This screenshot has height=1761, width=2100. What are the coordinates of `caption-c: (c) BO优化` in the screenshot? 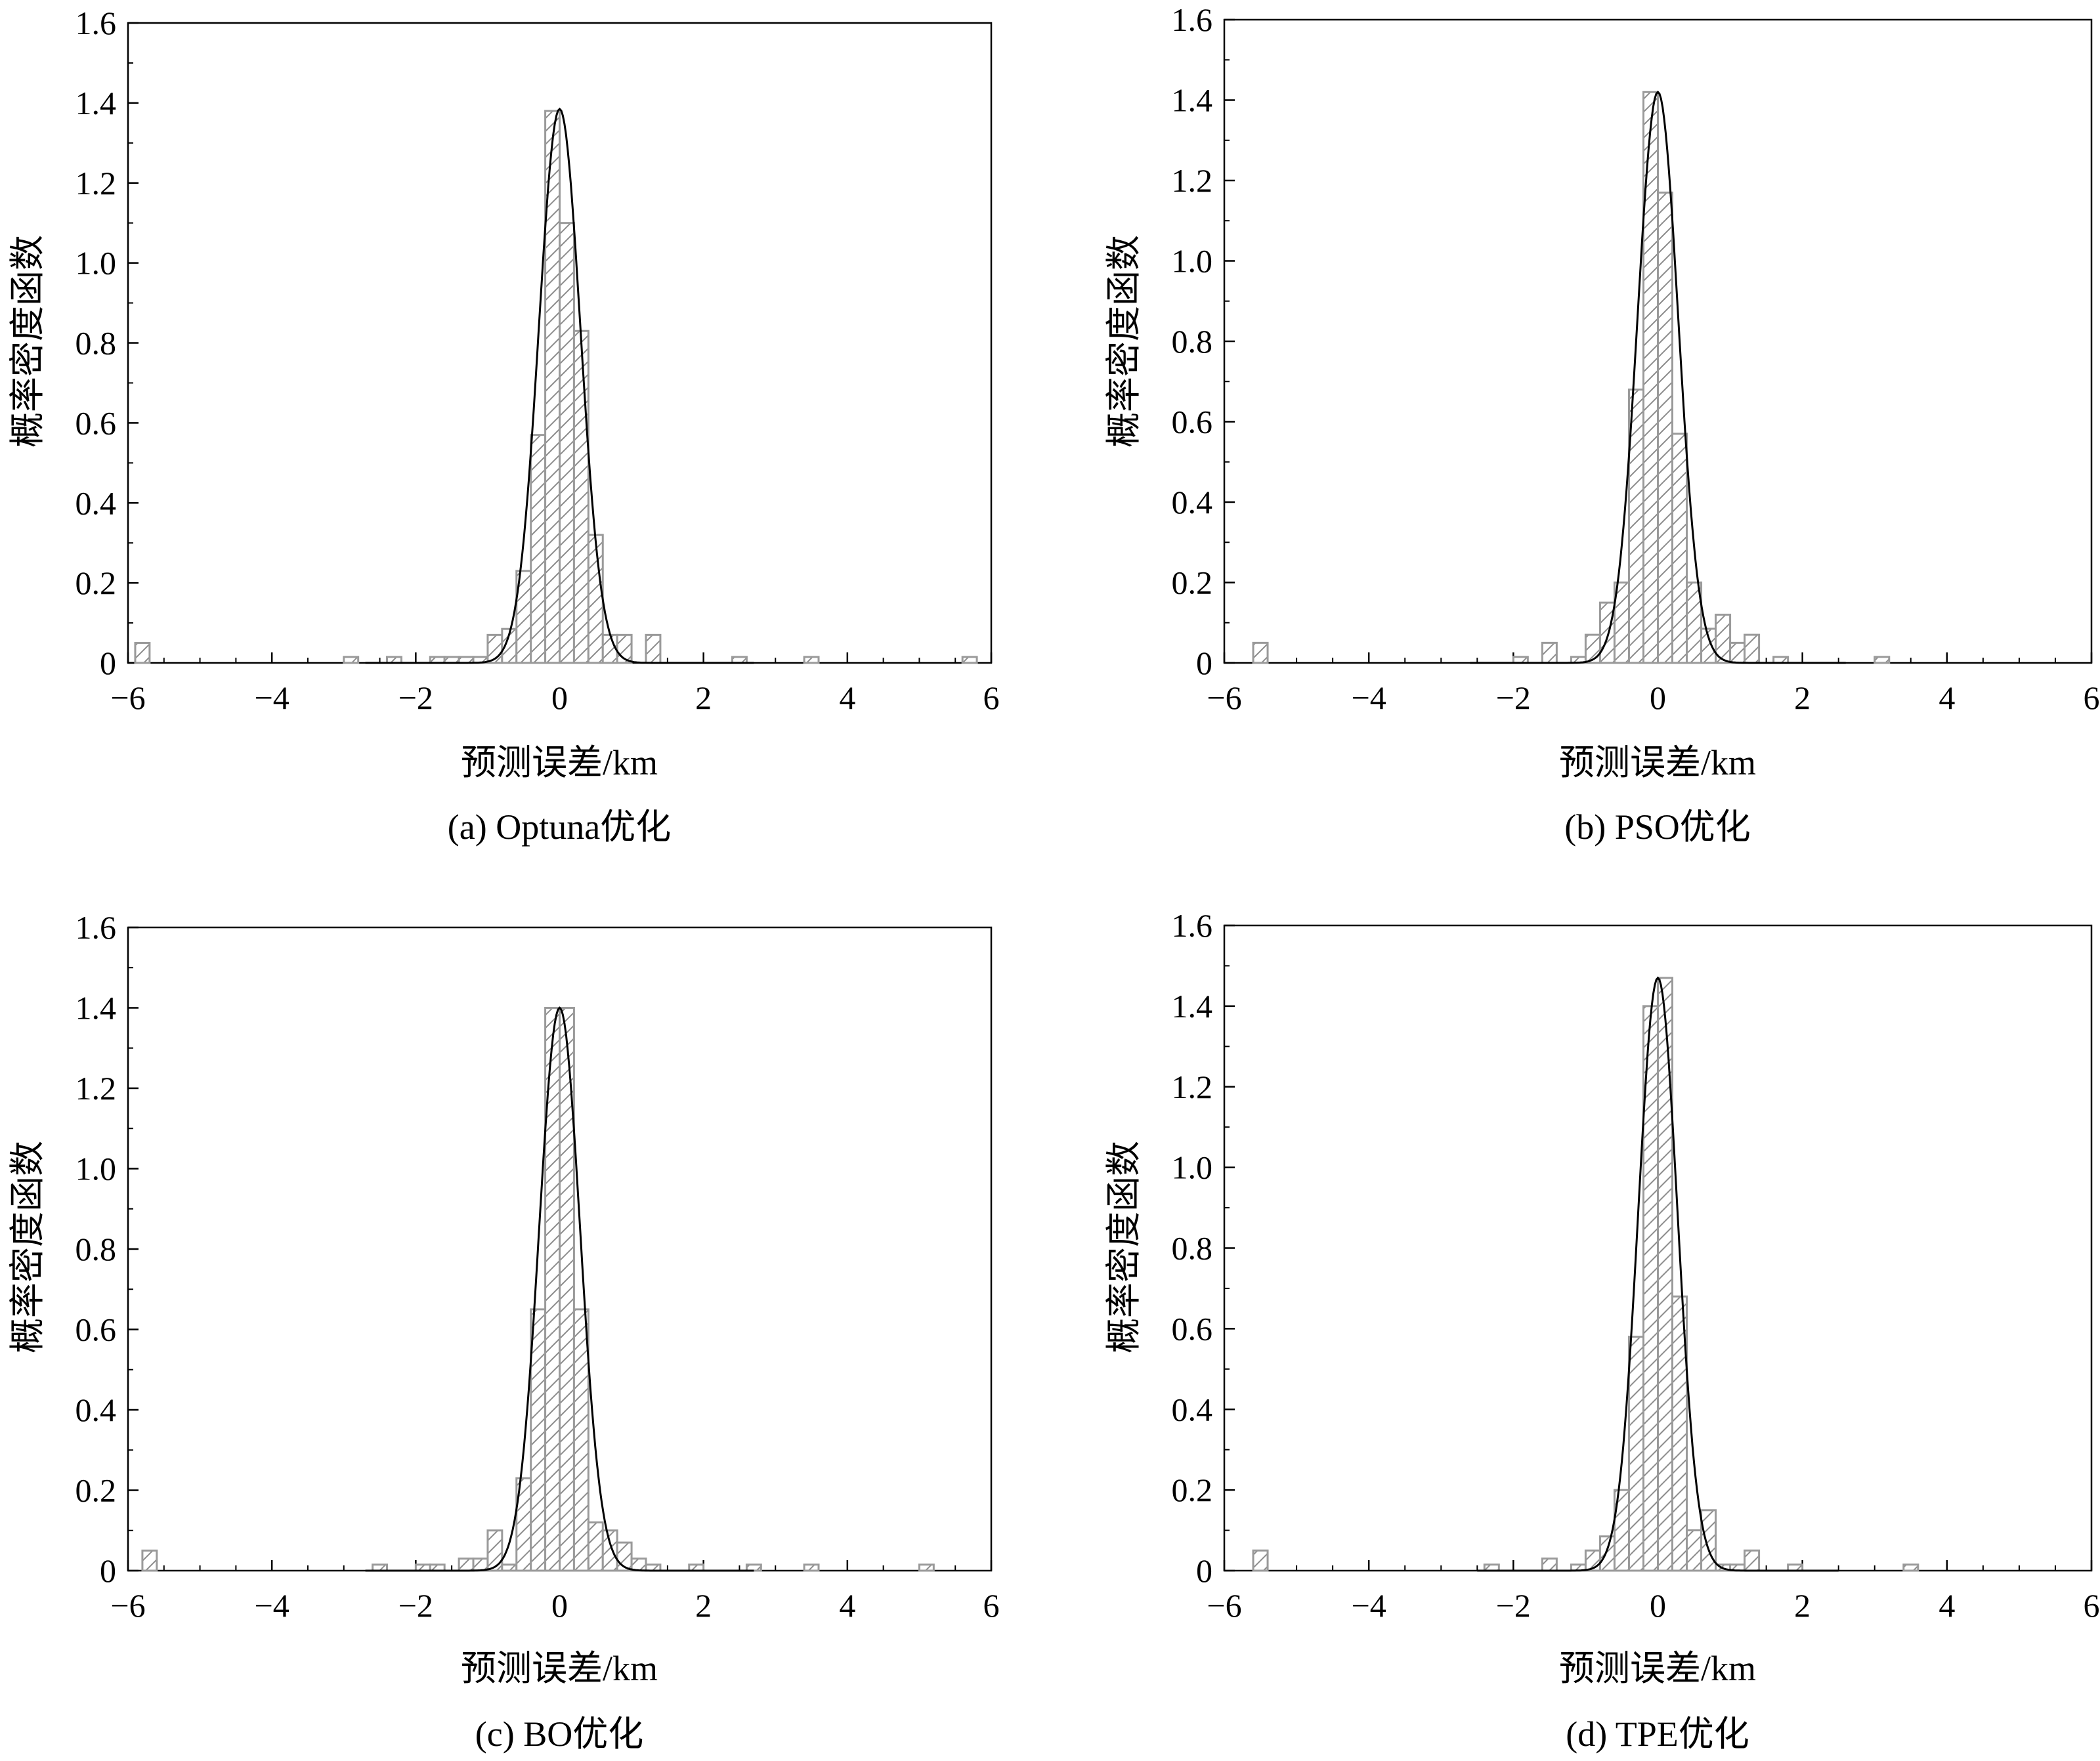 It's located at (559, 1734).